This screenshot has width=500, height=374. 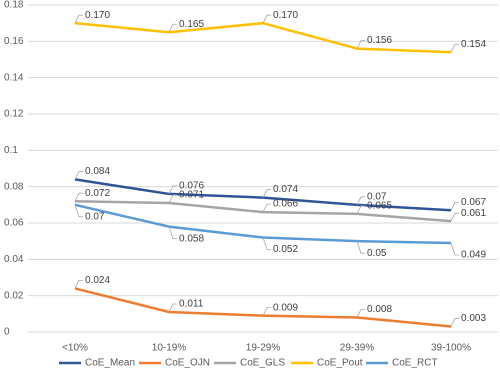 I want to click on data-label: 0.156, so click(x=379, y=40).